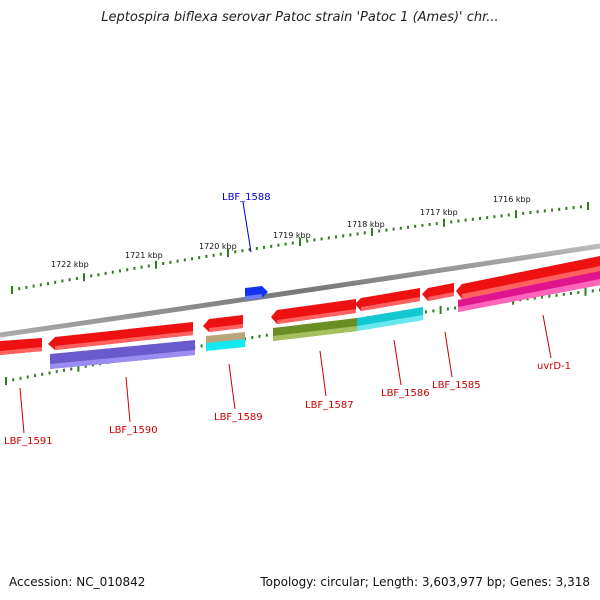  Describe the element at coordinates (387, 299) in the screenshot. I see `gene-LBF_1586-arrow` at that location.